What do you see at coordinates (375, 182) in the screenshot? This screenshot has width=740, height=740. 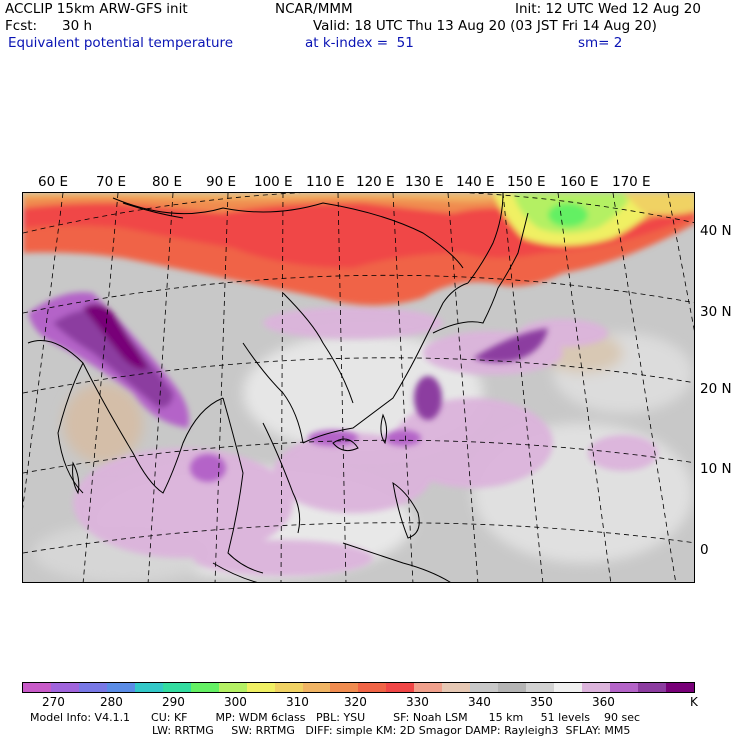 I see `longitude-label: 120 E` at bounding box center [375, 182].